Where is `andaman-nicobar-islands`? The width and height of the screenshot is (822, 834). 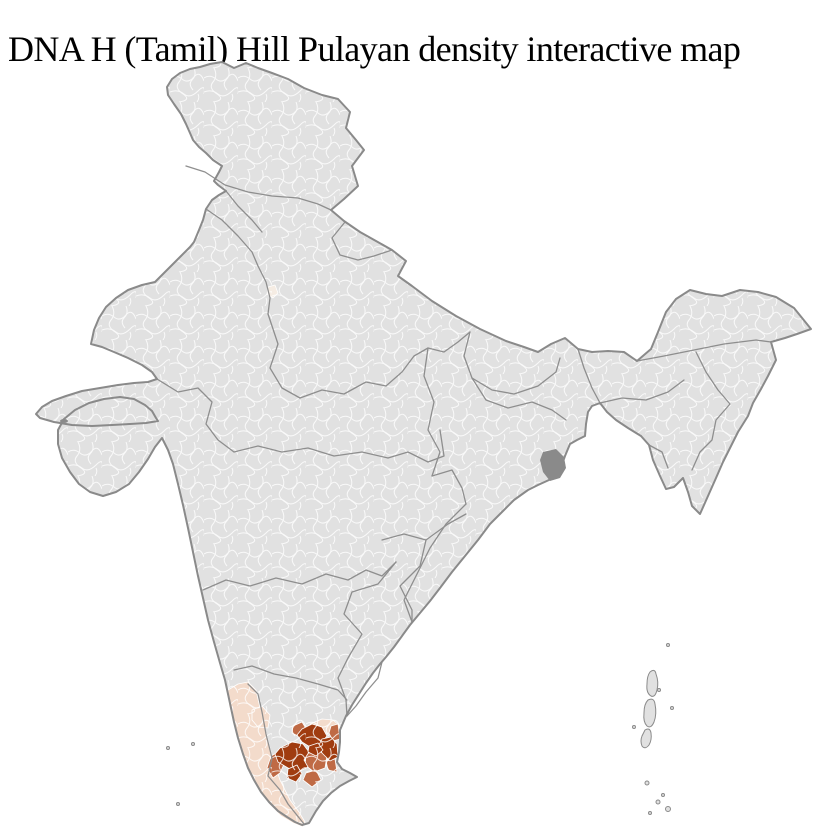
andaman-nicobar-islands is located at coordinates (653, 729).